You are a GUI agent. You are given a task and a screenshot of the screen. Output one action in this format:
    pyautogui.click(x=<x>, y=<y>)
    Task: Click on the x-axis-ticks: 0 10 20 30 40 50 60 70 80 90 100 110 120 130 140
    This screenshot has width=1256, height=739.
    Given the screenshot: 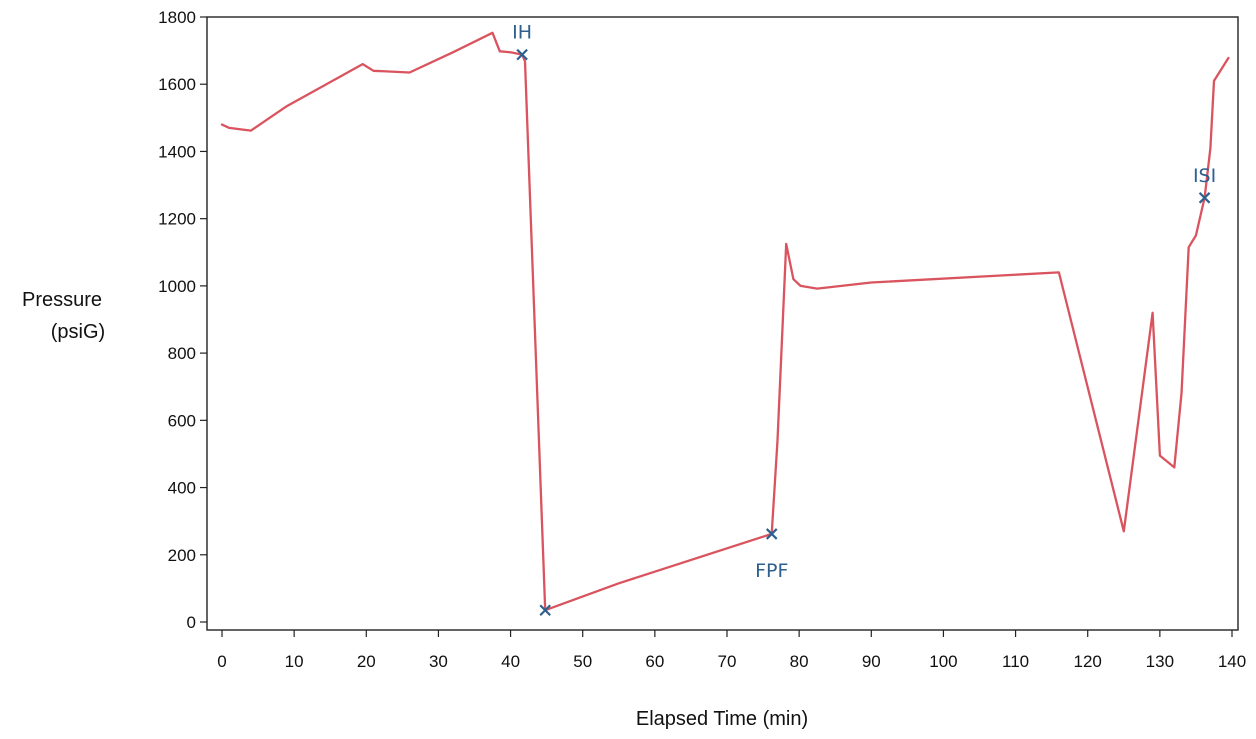 What is the action you would take?
    pyautogui.click(x=731, y=650)
    